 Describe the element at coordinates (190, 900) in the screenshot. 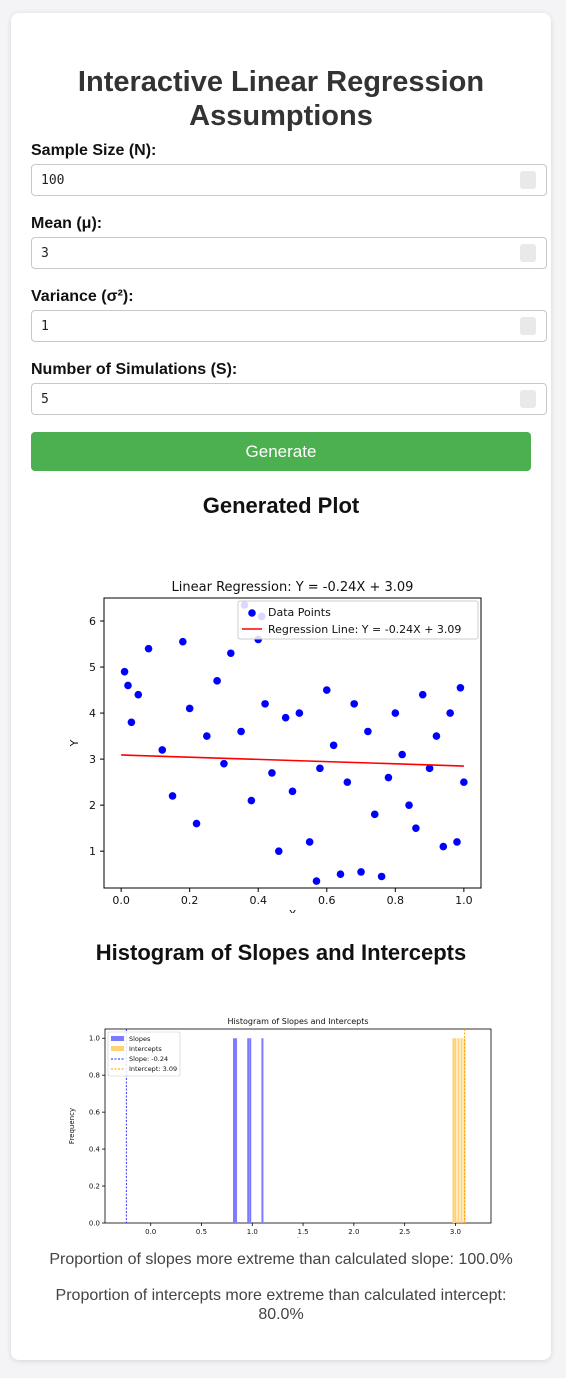

I see `x-tick-label: 0.2` at that location.